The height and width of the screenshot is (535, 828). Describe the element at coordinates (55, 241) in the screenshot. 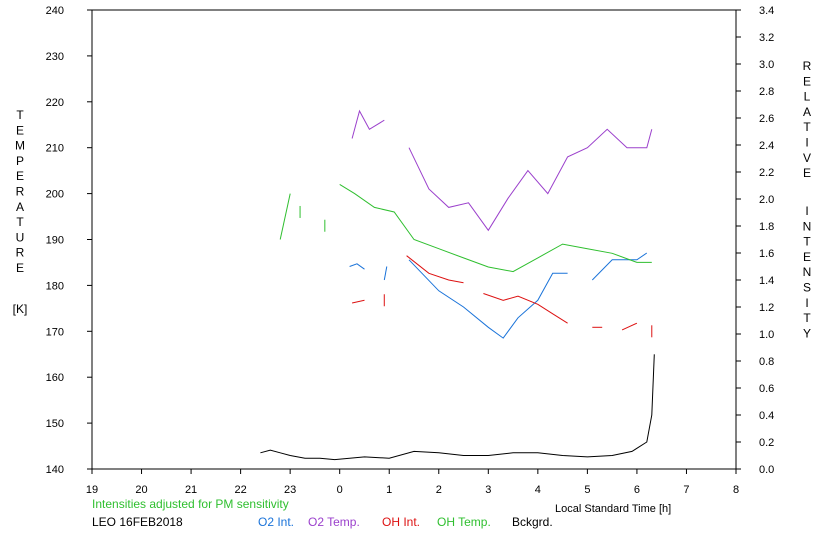

I see `y-left-tick-label: 190` at that location.